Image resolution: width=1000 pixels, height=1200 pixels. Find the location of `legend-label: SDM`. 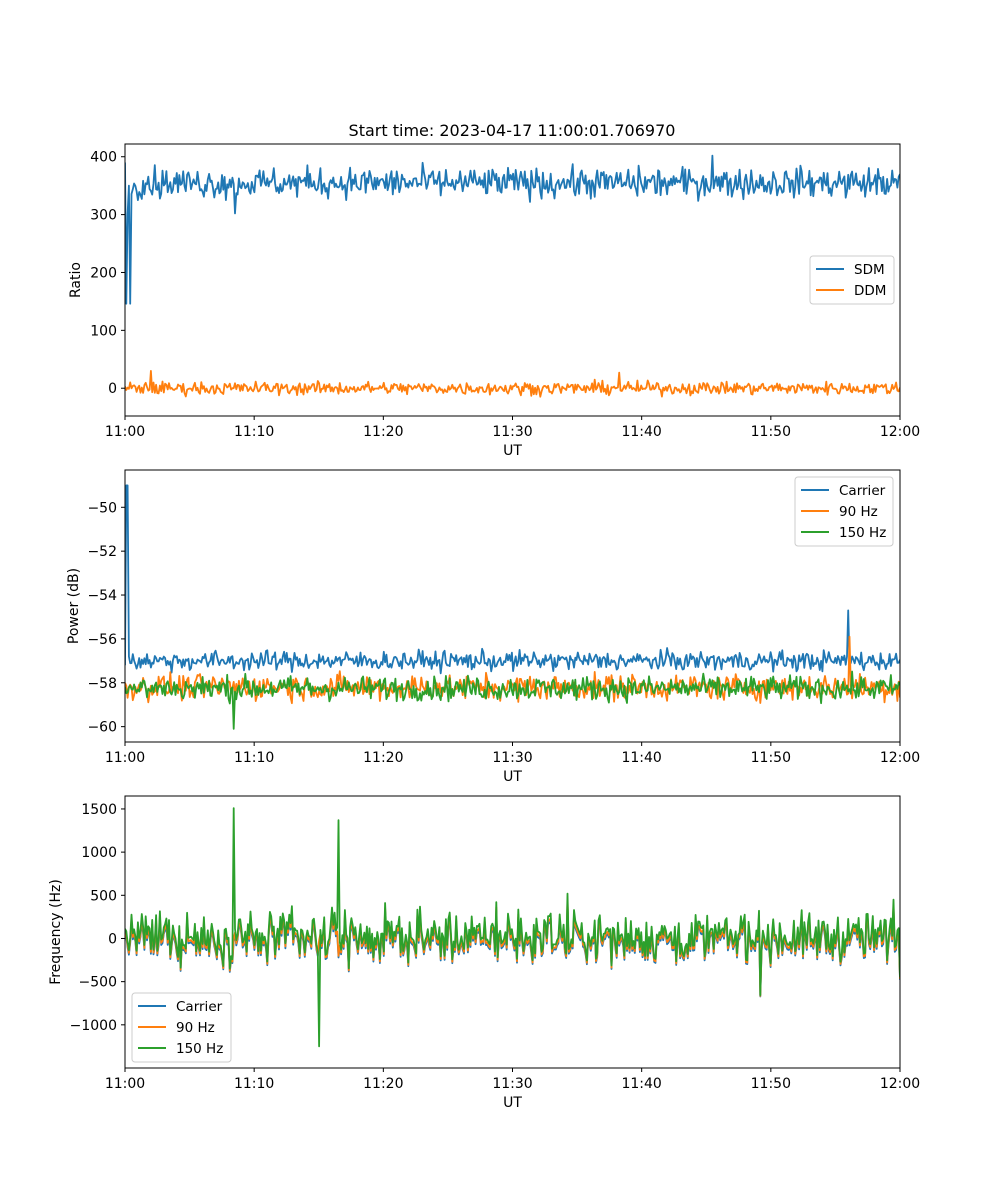

legend-label: SDM is located at coordinates (869, 270).